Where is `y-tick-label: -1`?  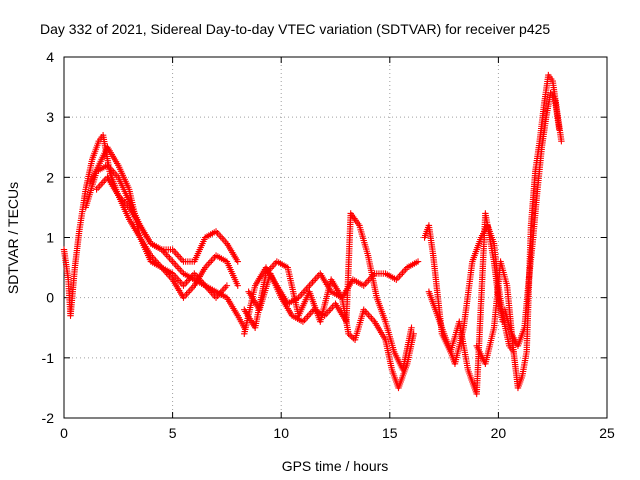
y-tick-label: -1 is located at coordinates (48, 358).